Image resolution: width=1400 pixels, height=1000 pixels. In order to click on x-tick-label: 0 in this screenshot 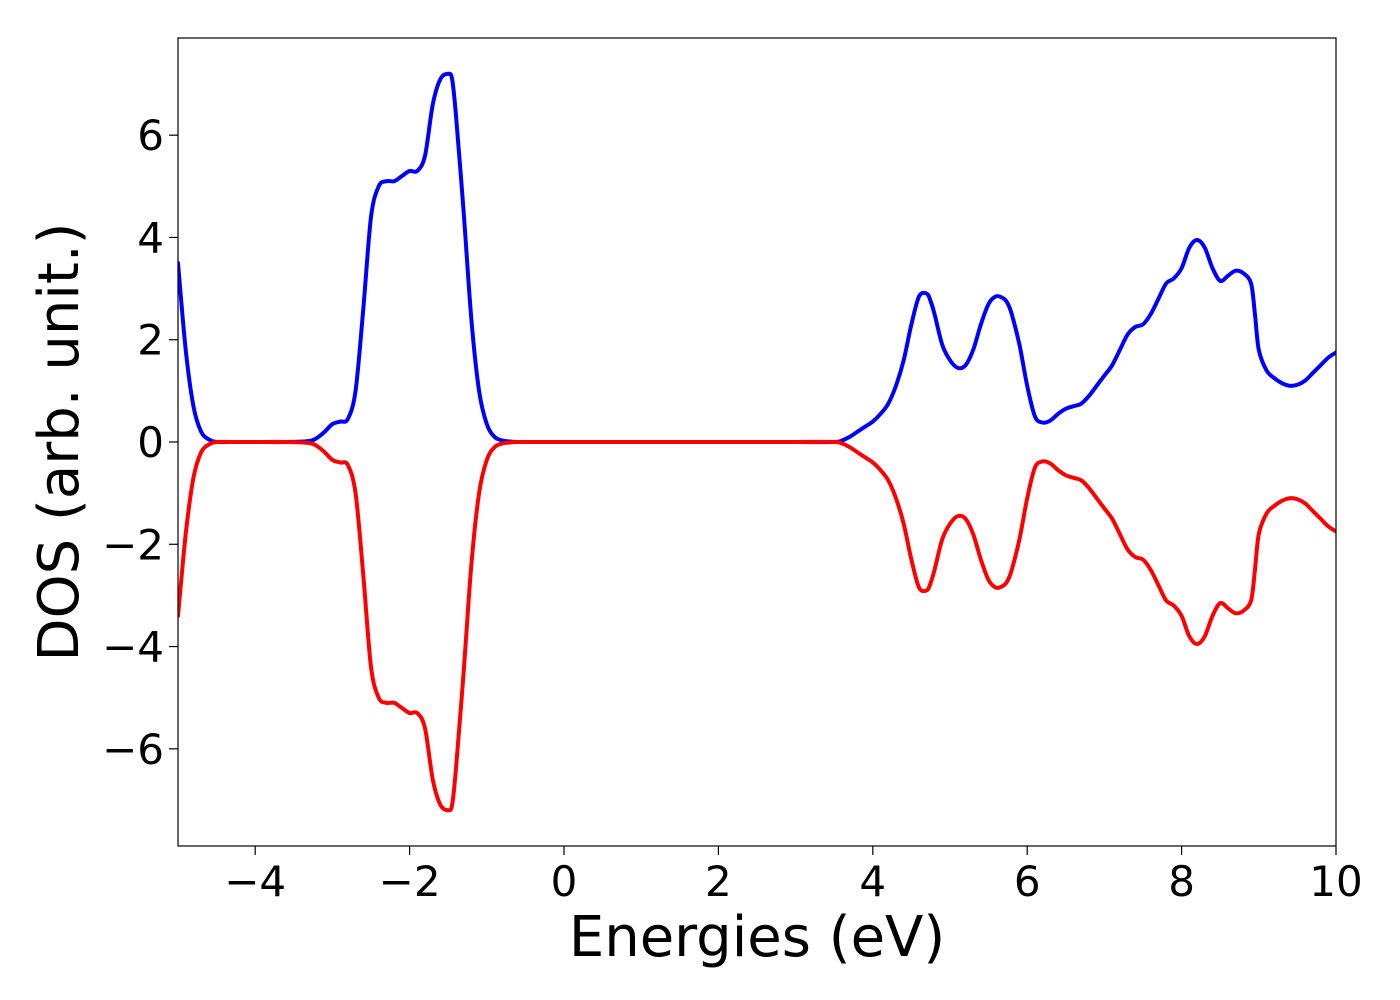, I will do `click(564, 881)`.